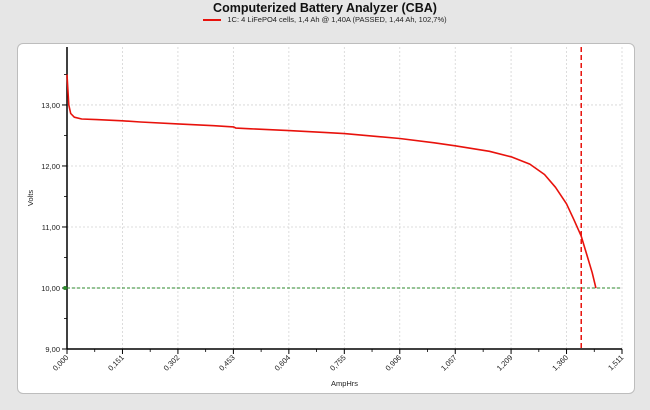 This screenshot has width=650, height=410. I want to click on x-tick-label: 1,511, so click(615, 362).